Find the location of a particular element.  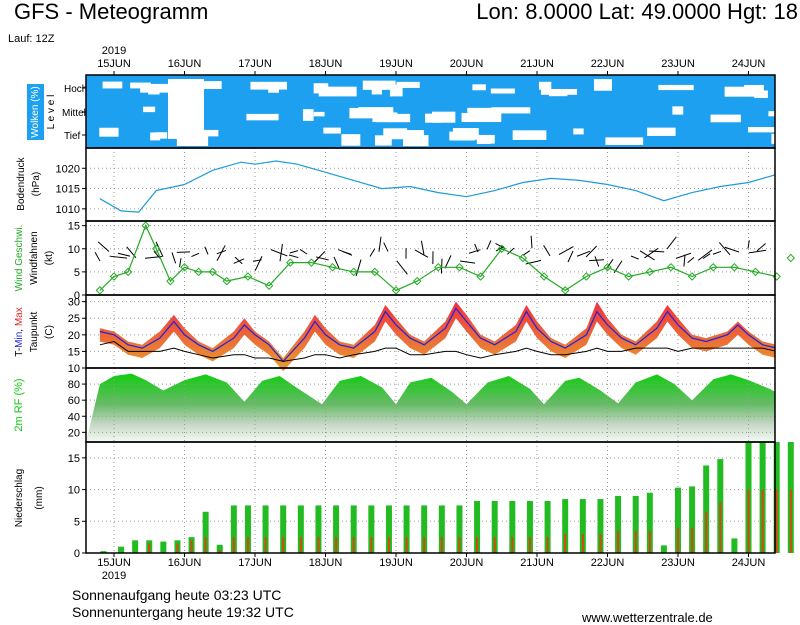

day-label-bottom: 16JUN is located at coordinates (185, 563).